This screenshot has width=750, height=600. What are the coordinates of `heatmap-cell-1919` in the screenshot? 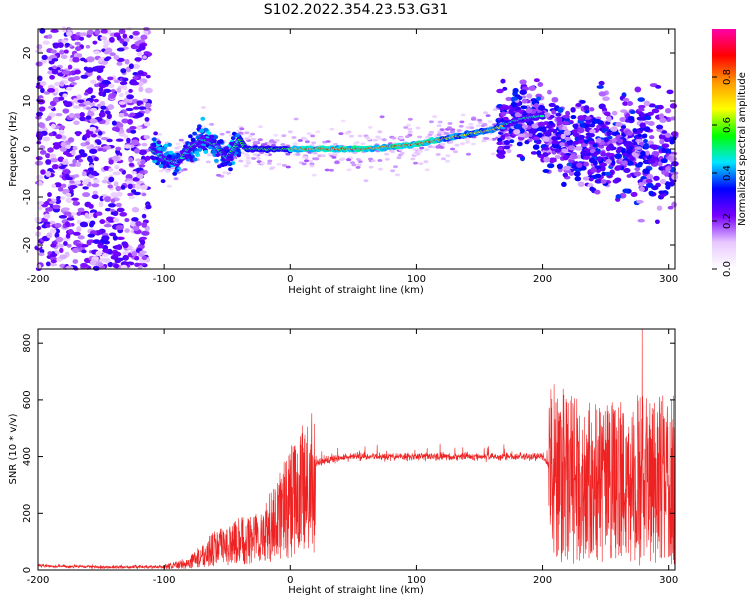 It's located at (519, 144).